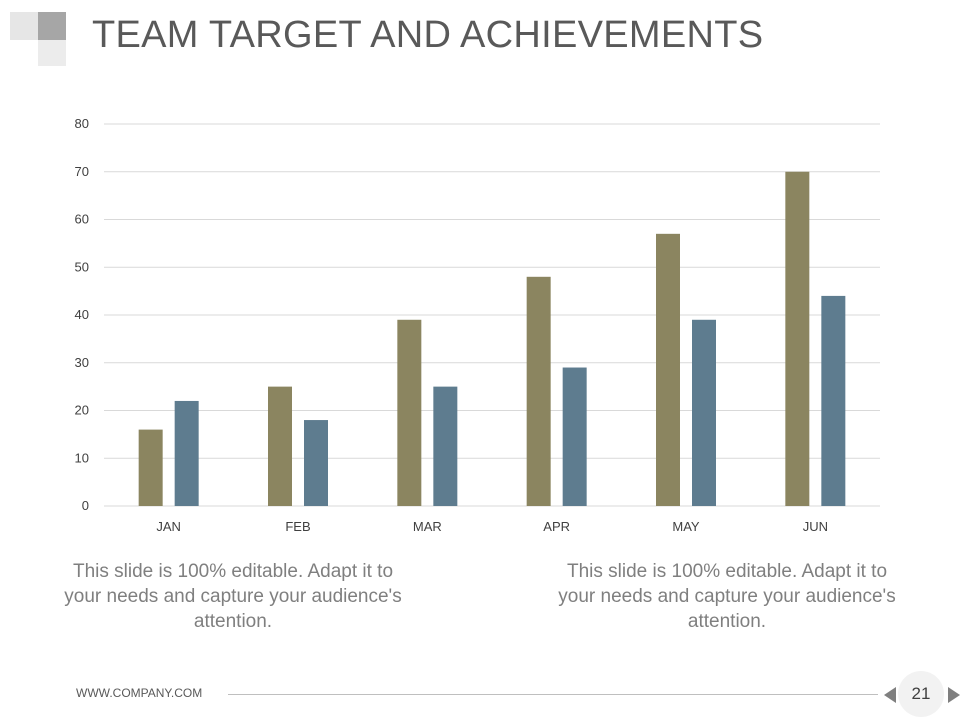 The width and height of the screenshot is (960, 720). I want to click on logo-square-bottom, so click(52, 53).